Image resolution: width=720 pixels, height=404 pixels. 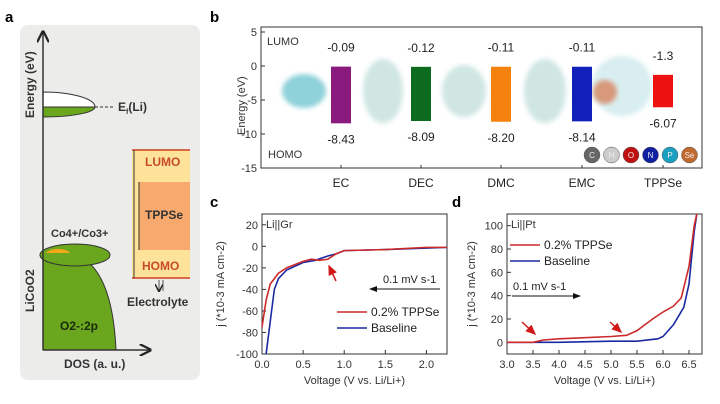 I want to click on atom-legend-n, so click(x=650, y=155).